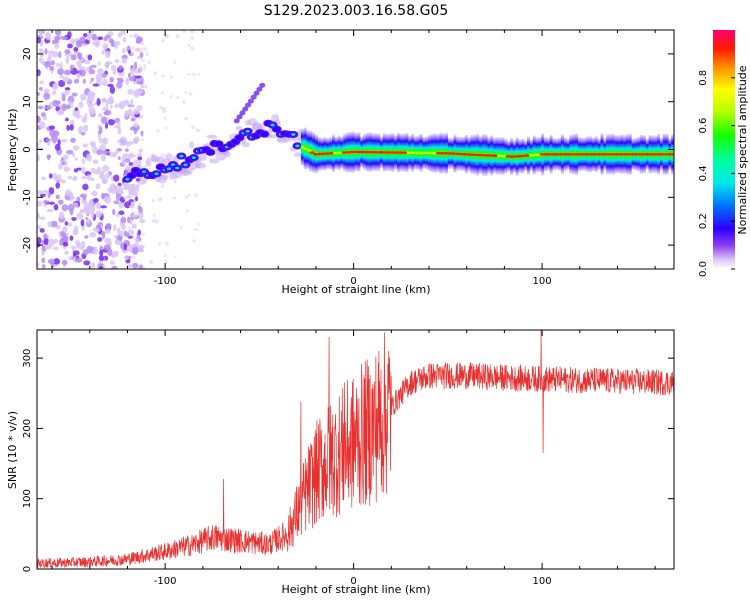 The height and width of the screenshot is (600, 750). I want to click on colorbar-gradient, so click(724, 149).